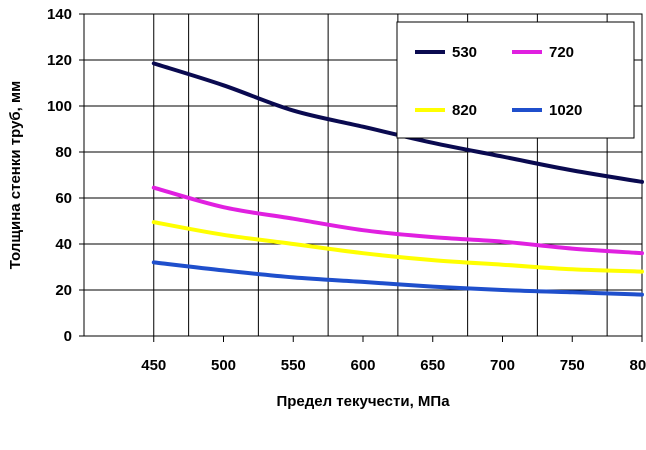  I want to click on legend-label-530: 530, so click(464, 52).